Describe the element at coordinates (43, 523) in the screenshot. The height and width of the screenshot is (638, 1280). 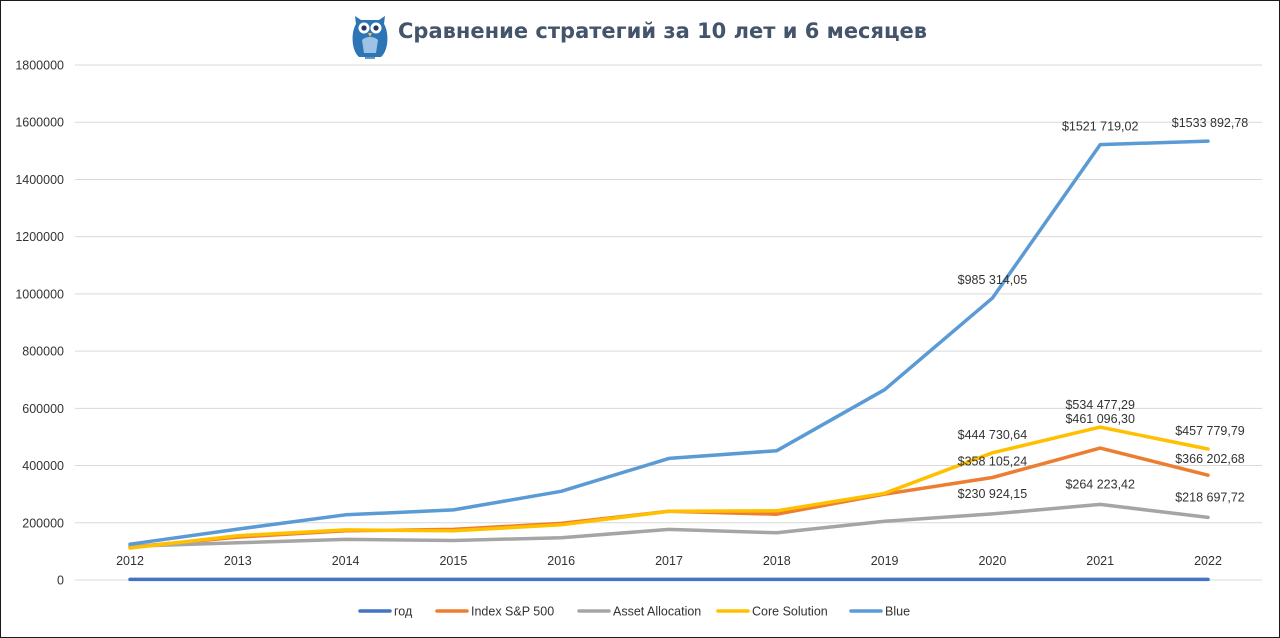
I see `y-tick-label: 200000` at that location.